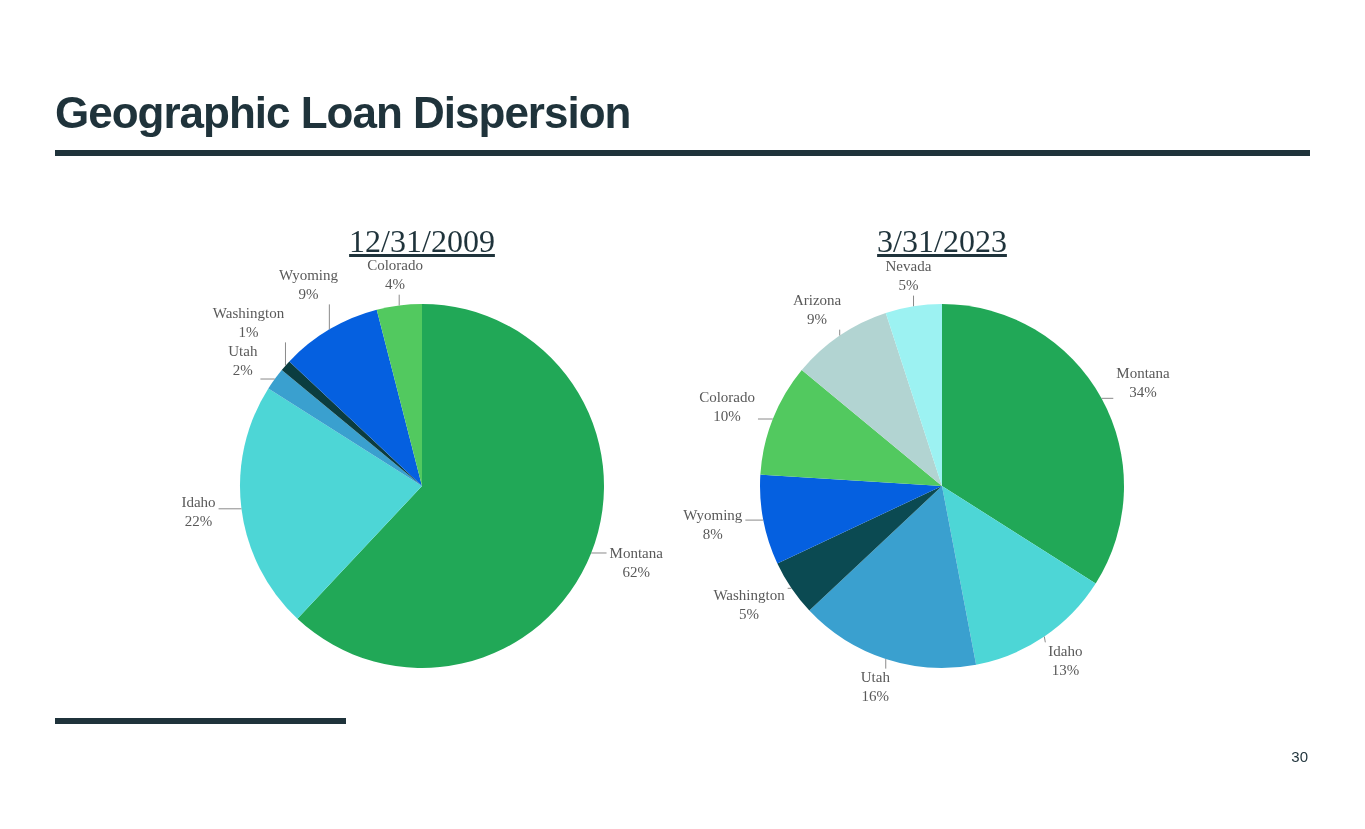 The image size is (1365, 829). I want to click on text: 30, so click(1299, 756).